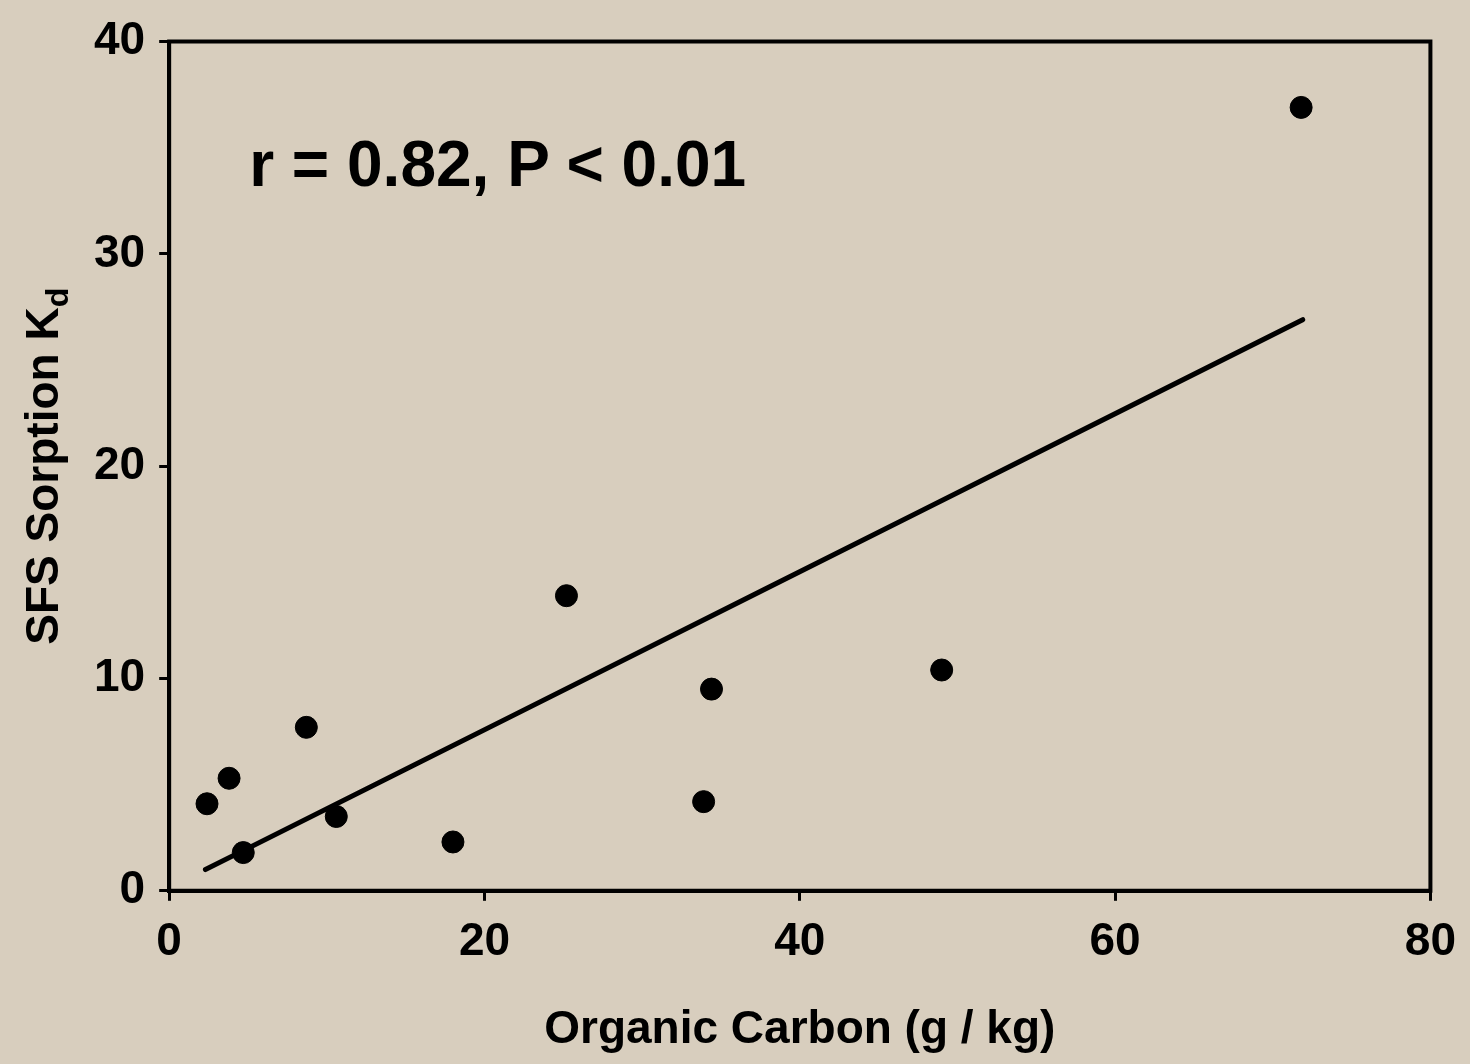 Image resolution: width=1470 pixels, height=1064 pixels. I want to click on y-tick-label: 0, so click(132, 887).